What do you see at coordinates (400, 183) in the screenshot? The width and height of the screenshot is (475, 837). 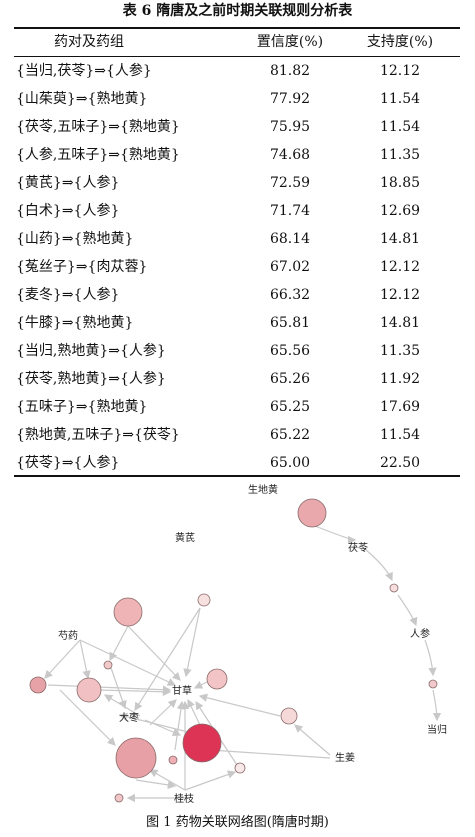 I see `table-cell: 18.85` at bounding box center [400, 183].